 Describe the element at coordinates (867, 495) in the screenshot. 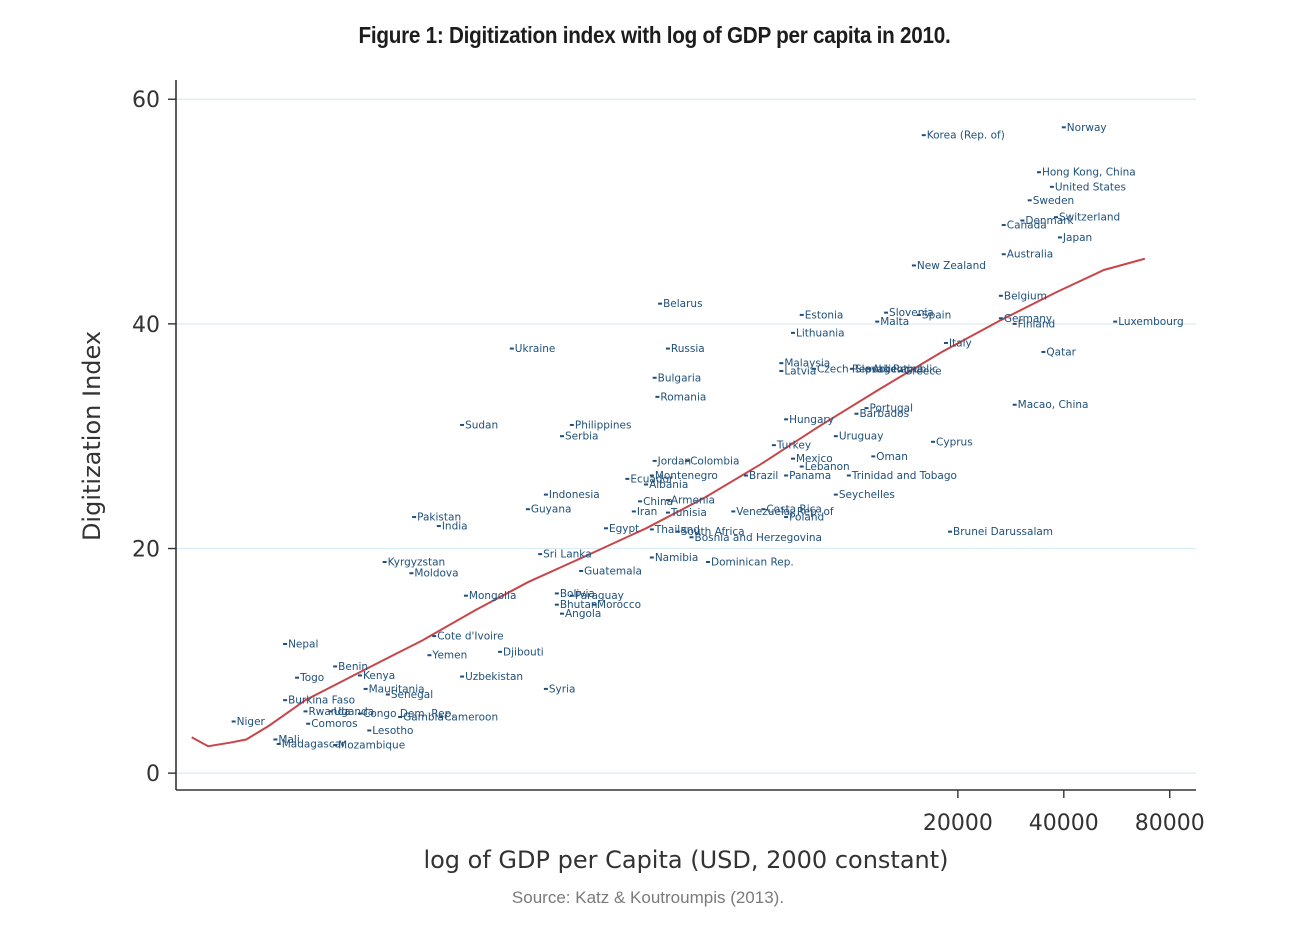

I see `point-label: Seychelles` at that location.